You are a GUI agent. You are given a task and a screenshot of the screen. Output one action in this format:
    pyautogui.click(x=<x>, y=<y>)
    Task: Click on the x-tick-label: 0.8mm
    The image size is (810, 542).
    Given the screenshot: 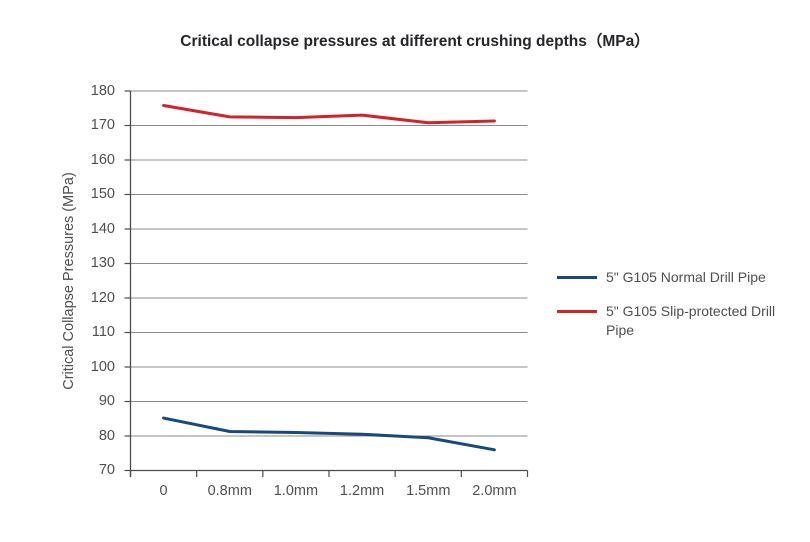 What is the action you would take?
    pyautogui.click(x=229, y=491)
    